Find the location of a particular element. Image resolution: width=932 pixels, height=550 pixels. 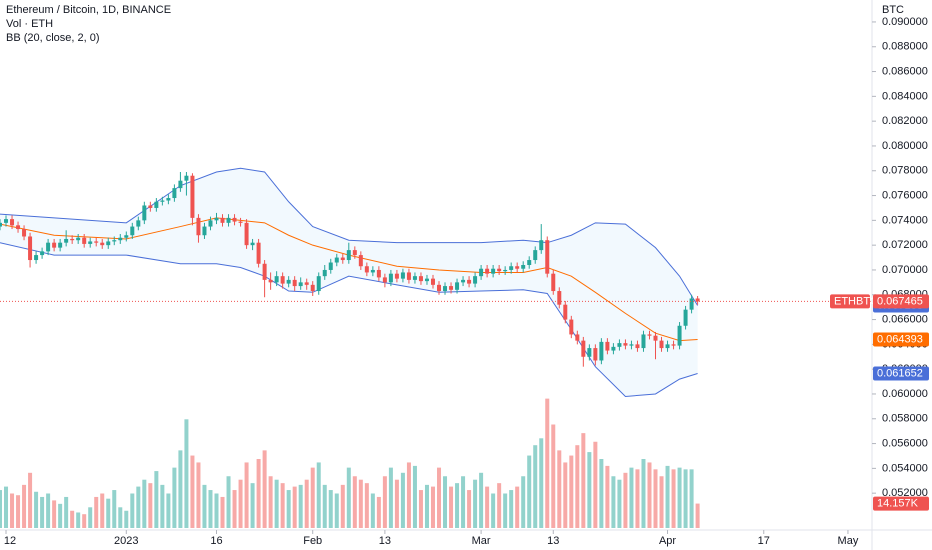

y-tick-label: 0.078000 is located at coordinates (905, 171).